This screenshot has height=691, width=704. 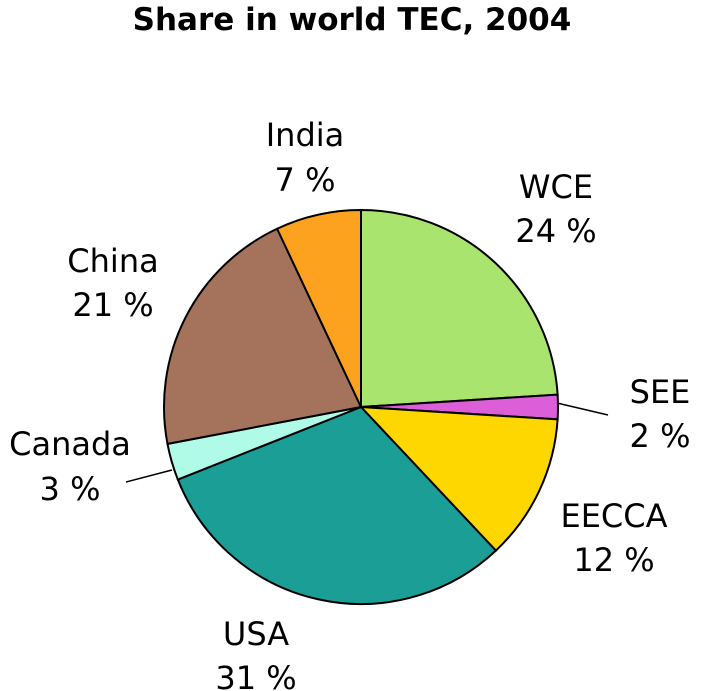 I want to click on slice-label-china: China, so click(x=112, y=261).